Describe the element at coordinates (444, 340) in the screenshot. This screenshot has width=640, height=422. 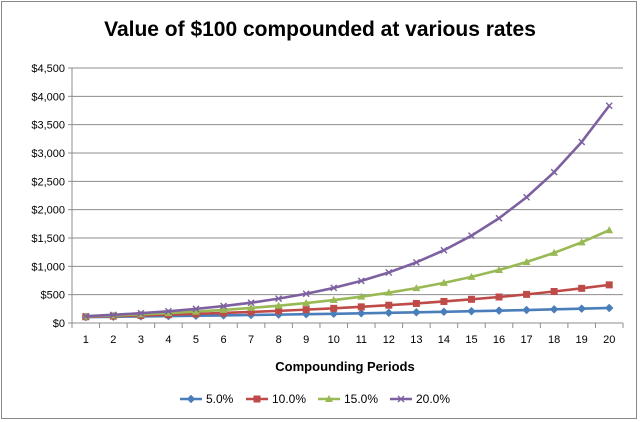
I see `x-tick-label: 14` at that location.